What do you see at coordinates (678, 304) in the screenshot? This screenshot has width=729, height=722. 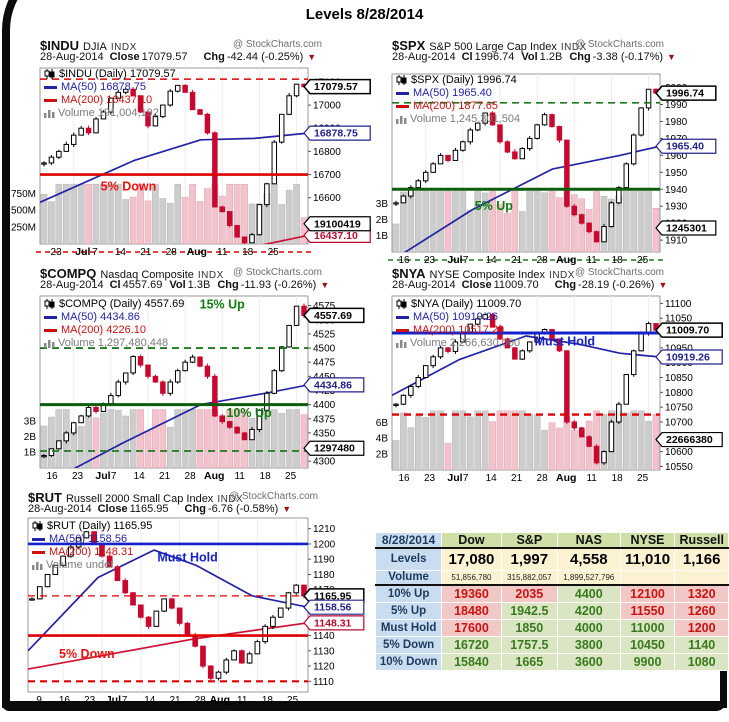 I see `svg-text: 11100` at bounding box center [678, 304].